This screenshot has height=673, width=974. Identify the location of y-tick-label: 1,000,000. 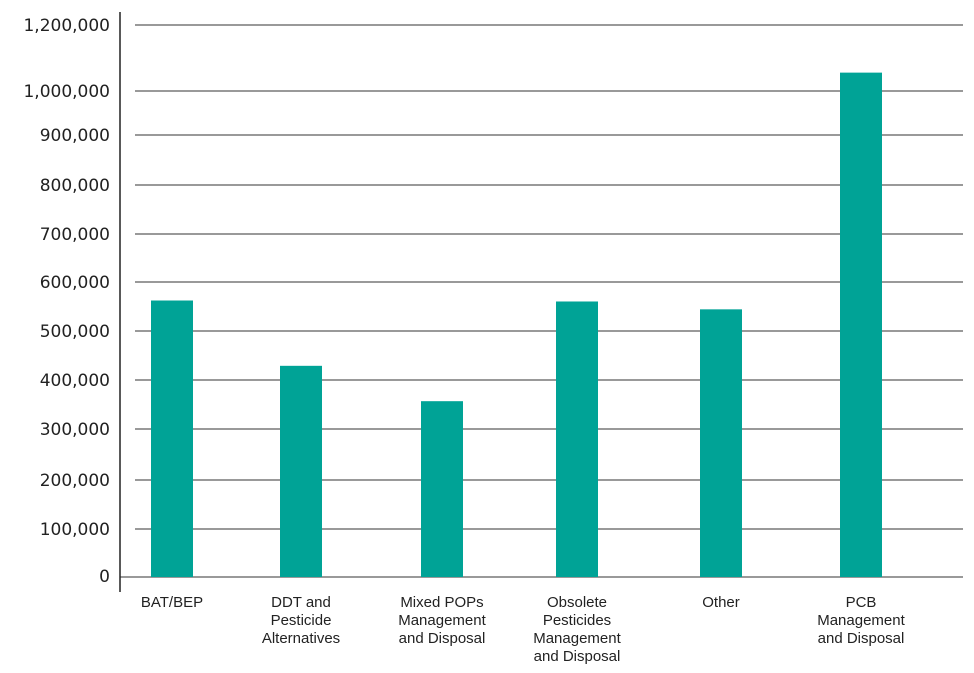
(66, 92).